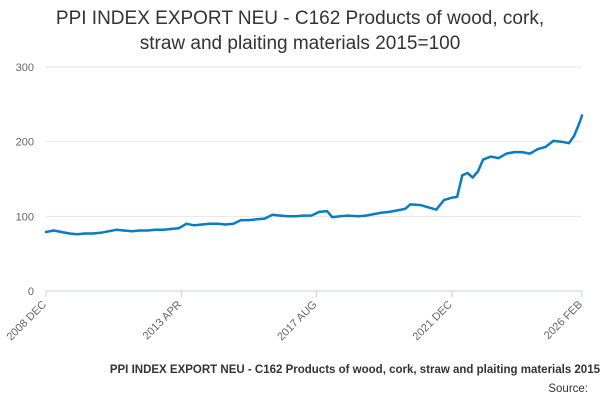  I want to click on x-tick-label: 2008 DEC, so click(27, 321).